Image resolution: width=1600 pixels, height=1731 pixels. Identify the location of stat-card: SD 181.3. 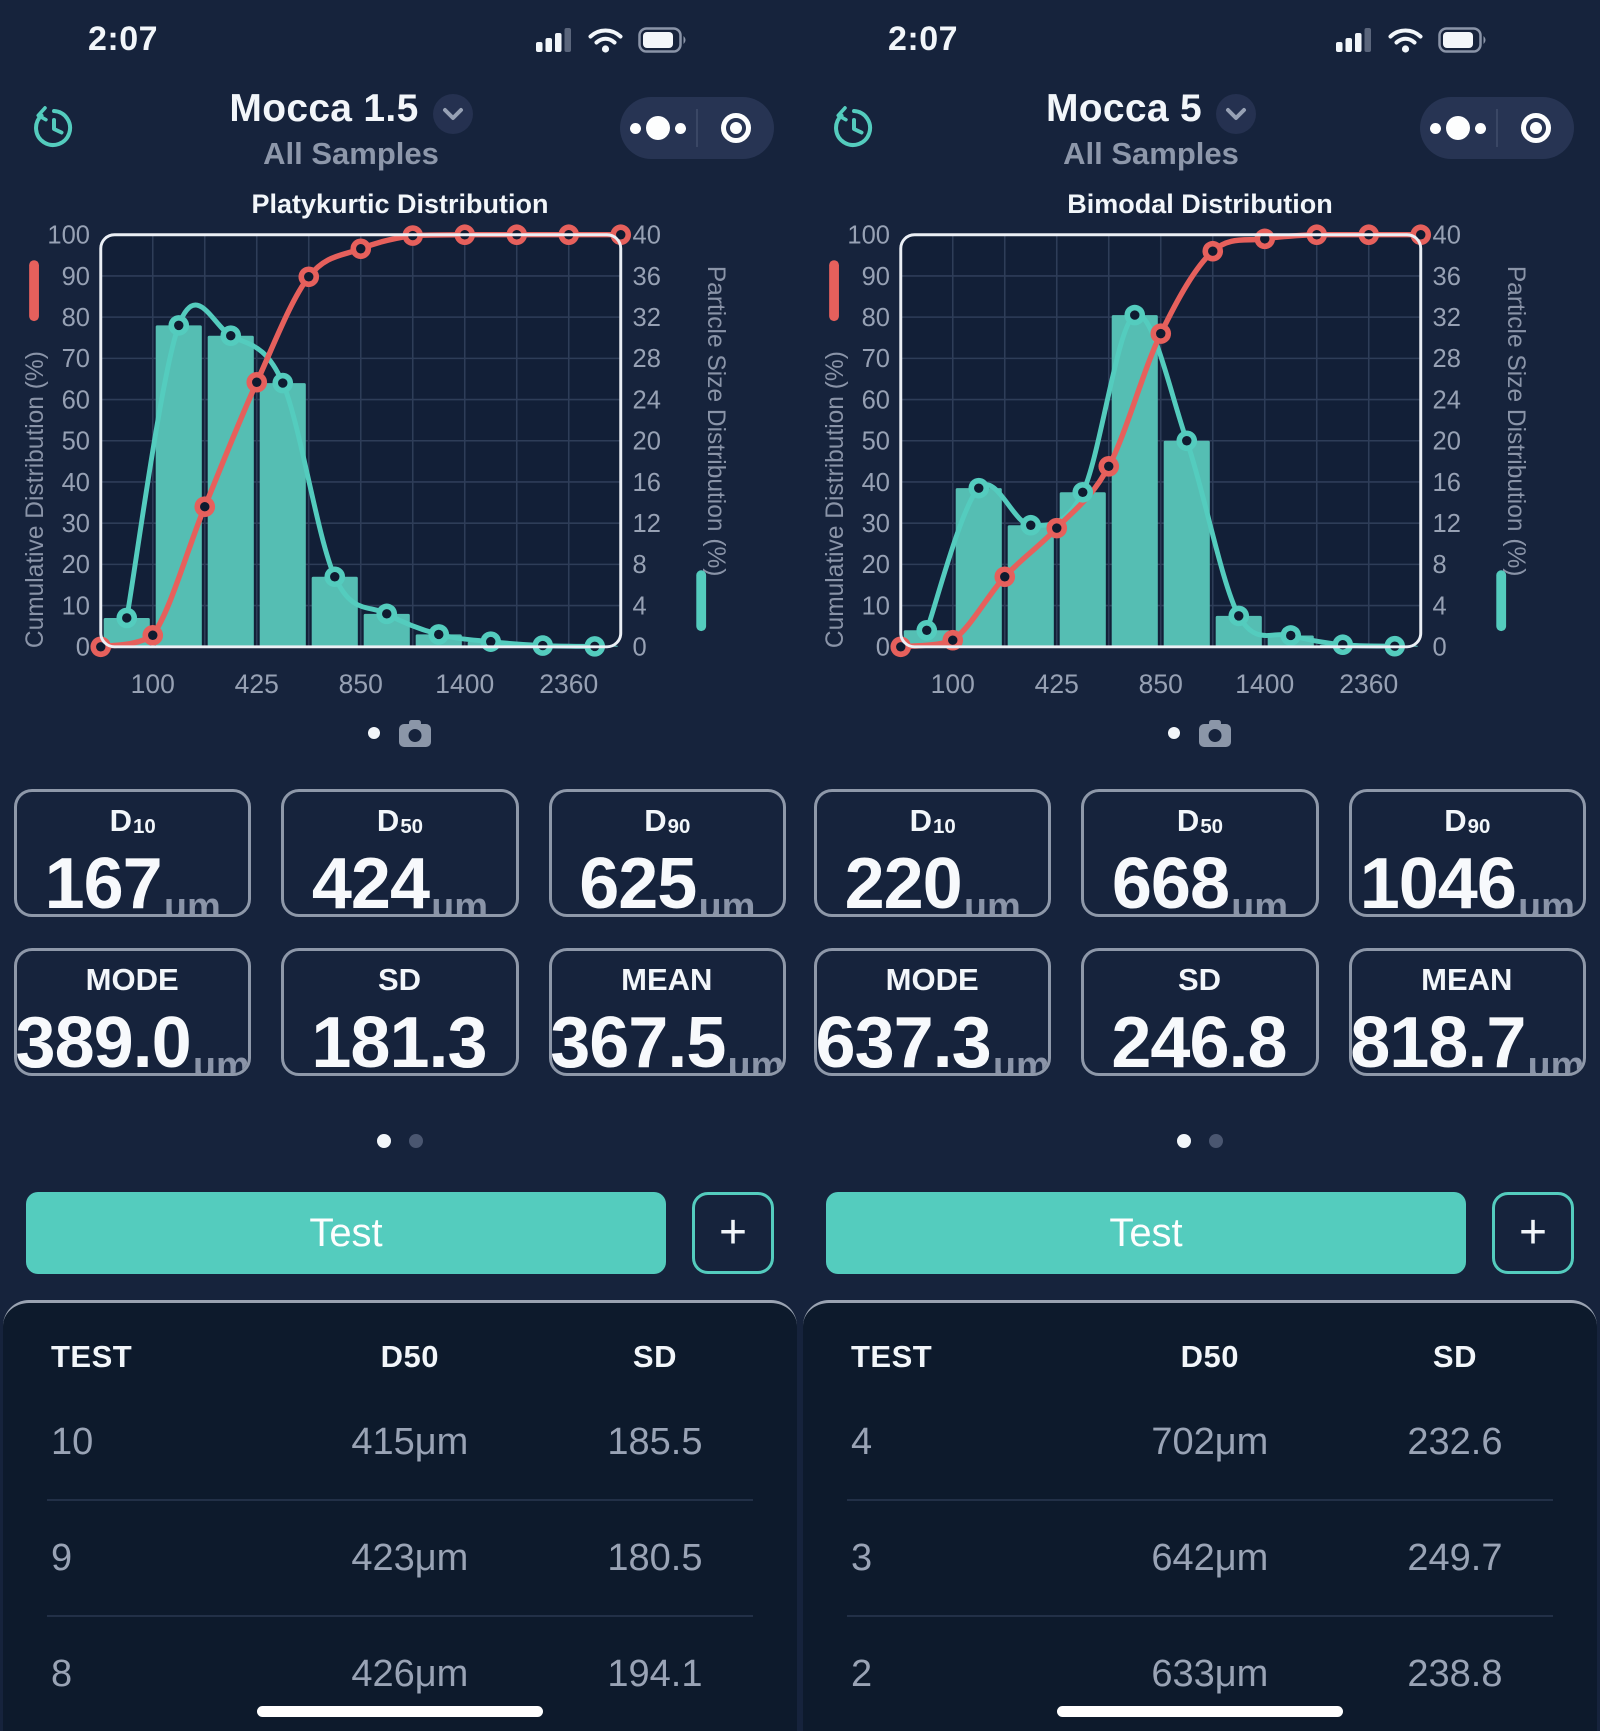
(400, 1012).